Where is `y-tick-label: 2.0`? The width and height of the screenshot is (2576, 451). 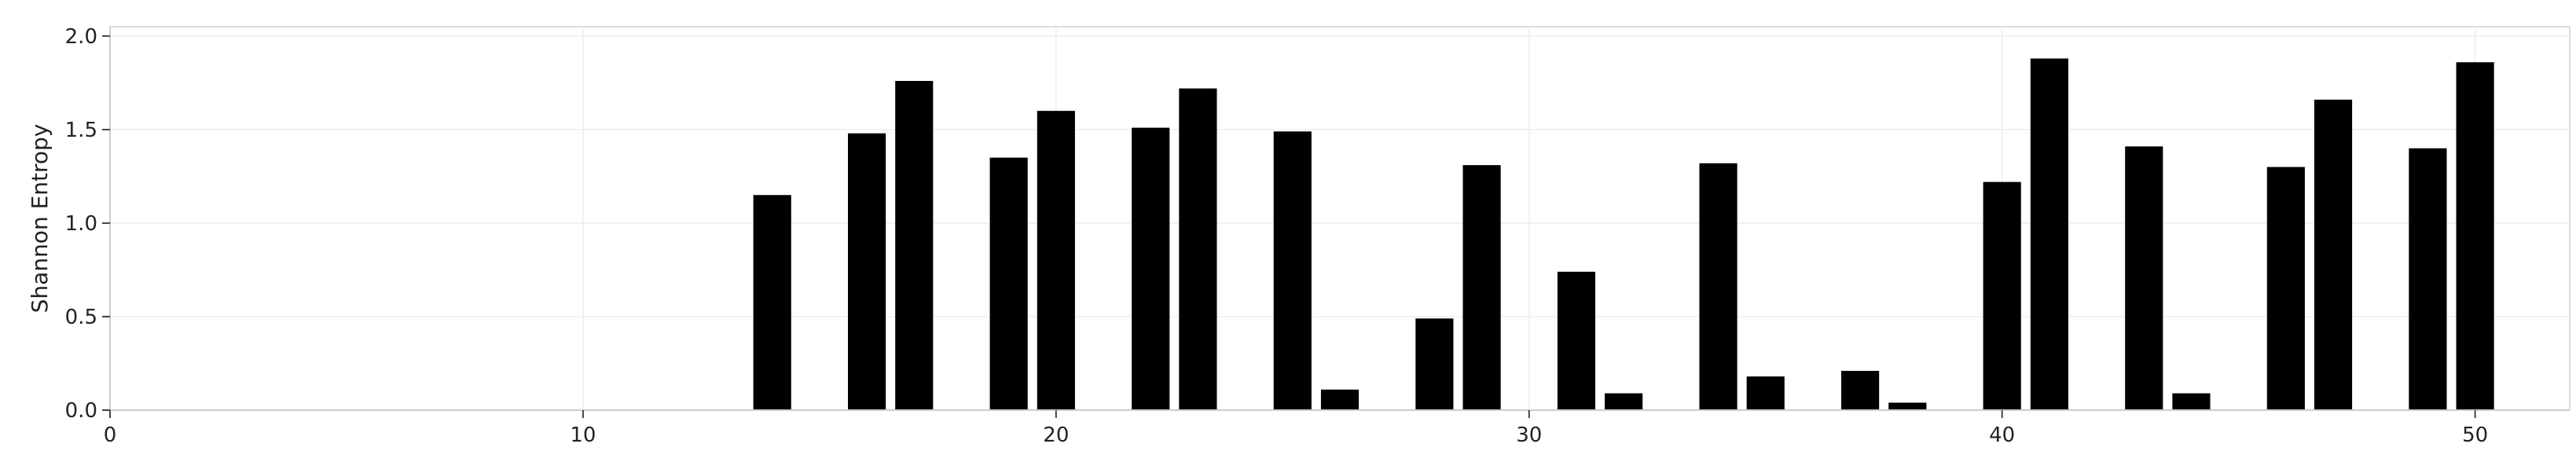
y-tick-label: 2.0 is located at coordinates (81, 37).